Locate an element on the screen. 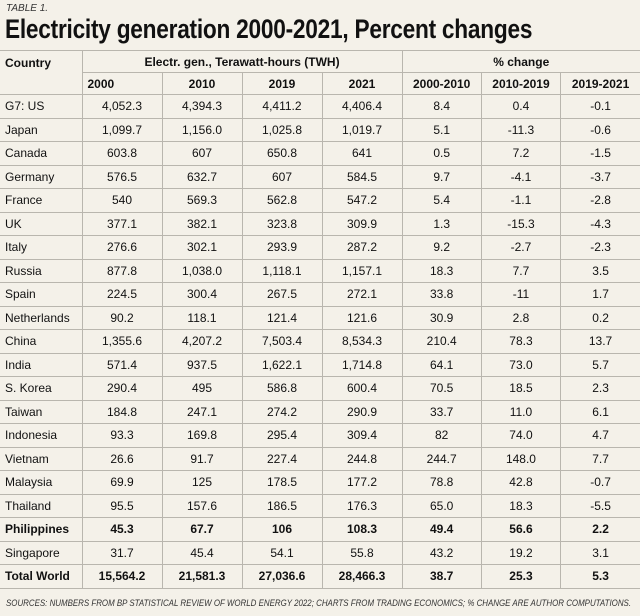  value-cell: 8,534.3 is located at coordinates (362, 341).